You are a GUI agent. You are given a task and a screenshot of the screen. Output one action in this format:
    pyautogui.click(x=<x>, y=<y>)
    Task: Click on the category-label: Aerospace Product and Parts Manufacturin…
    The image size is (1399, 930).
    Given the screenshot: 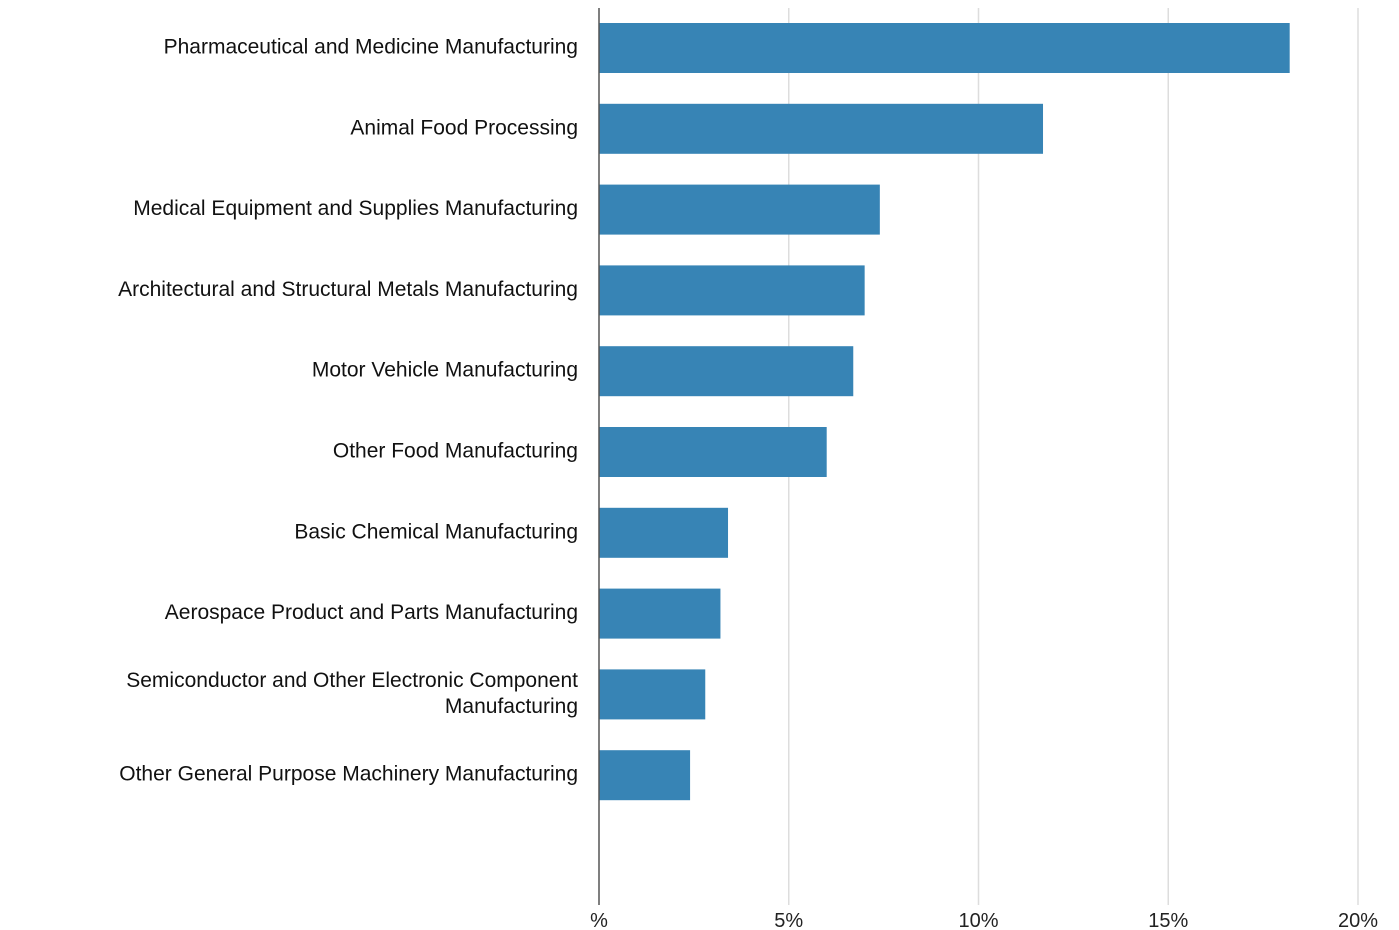 What is the action you would take?
    pyautogui.click(x=371, y=612)
    